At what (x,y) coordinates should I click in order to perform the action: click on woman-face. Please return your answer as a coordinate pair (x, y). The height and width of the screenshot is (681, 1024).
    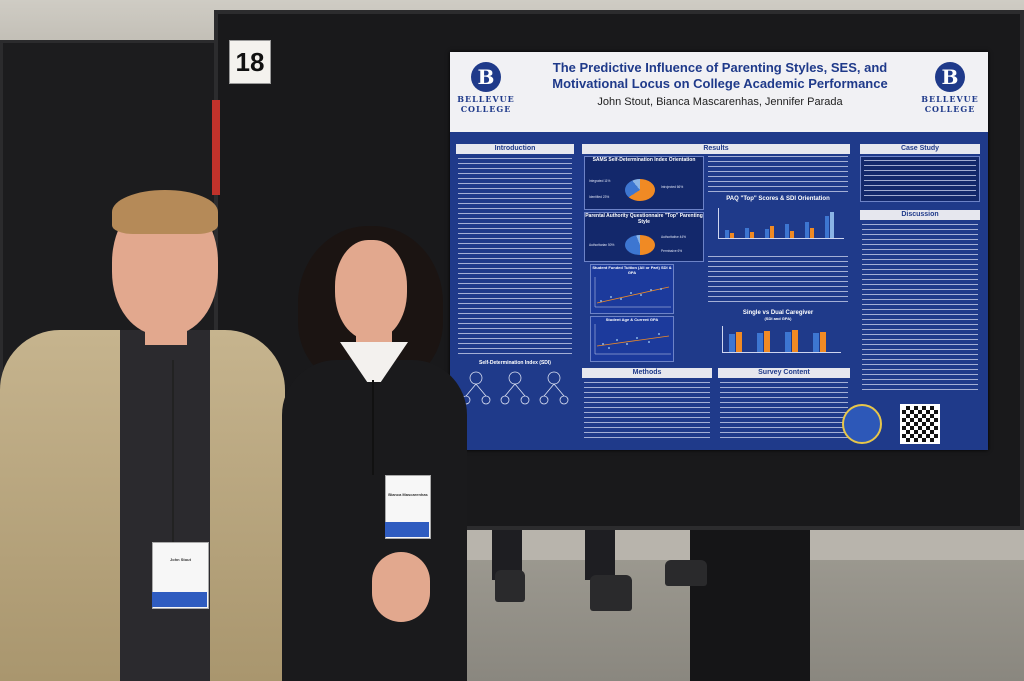
    Looking at the image, I should click on (371, 290).